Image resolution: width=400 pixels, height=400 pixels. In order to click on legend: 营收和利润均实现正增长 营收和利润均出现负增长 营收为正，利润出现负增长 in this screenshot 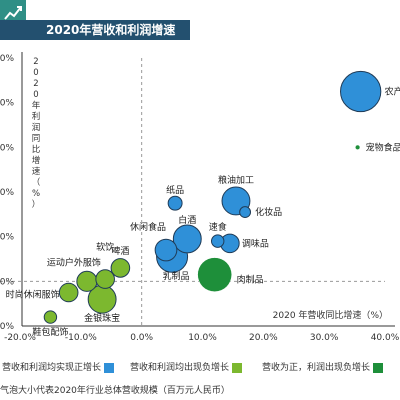, I will do `click(200, 368)`.